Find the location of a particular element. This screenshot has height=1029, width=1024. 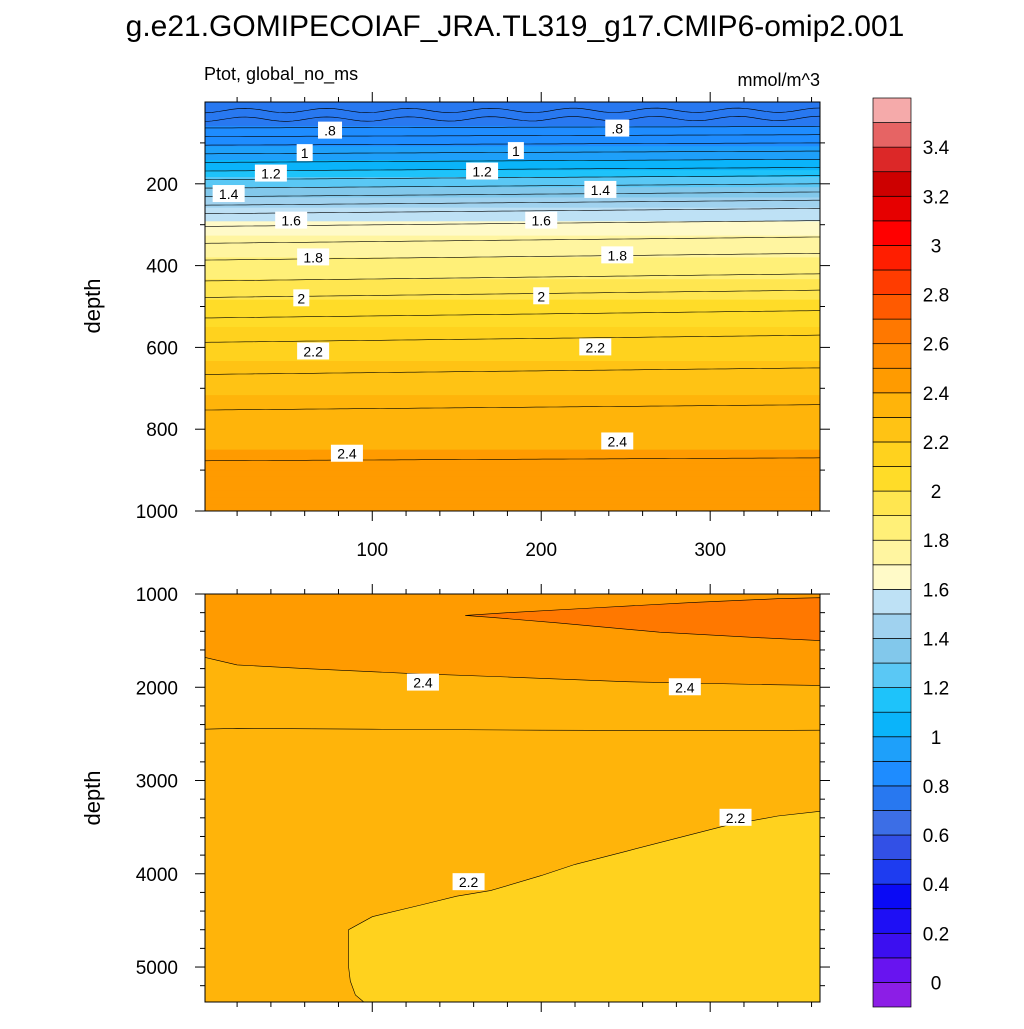

colorbar-tick-label: 0 is located at coordinates (936, 983).